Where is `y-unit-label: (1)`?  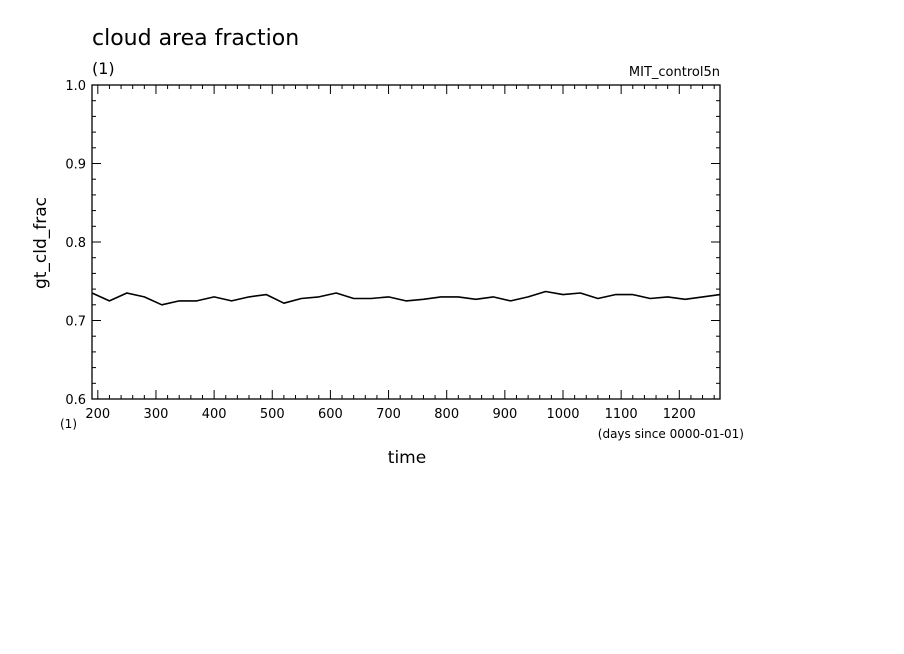 y-unit-label: (1) is located at coordinates (68, 424).